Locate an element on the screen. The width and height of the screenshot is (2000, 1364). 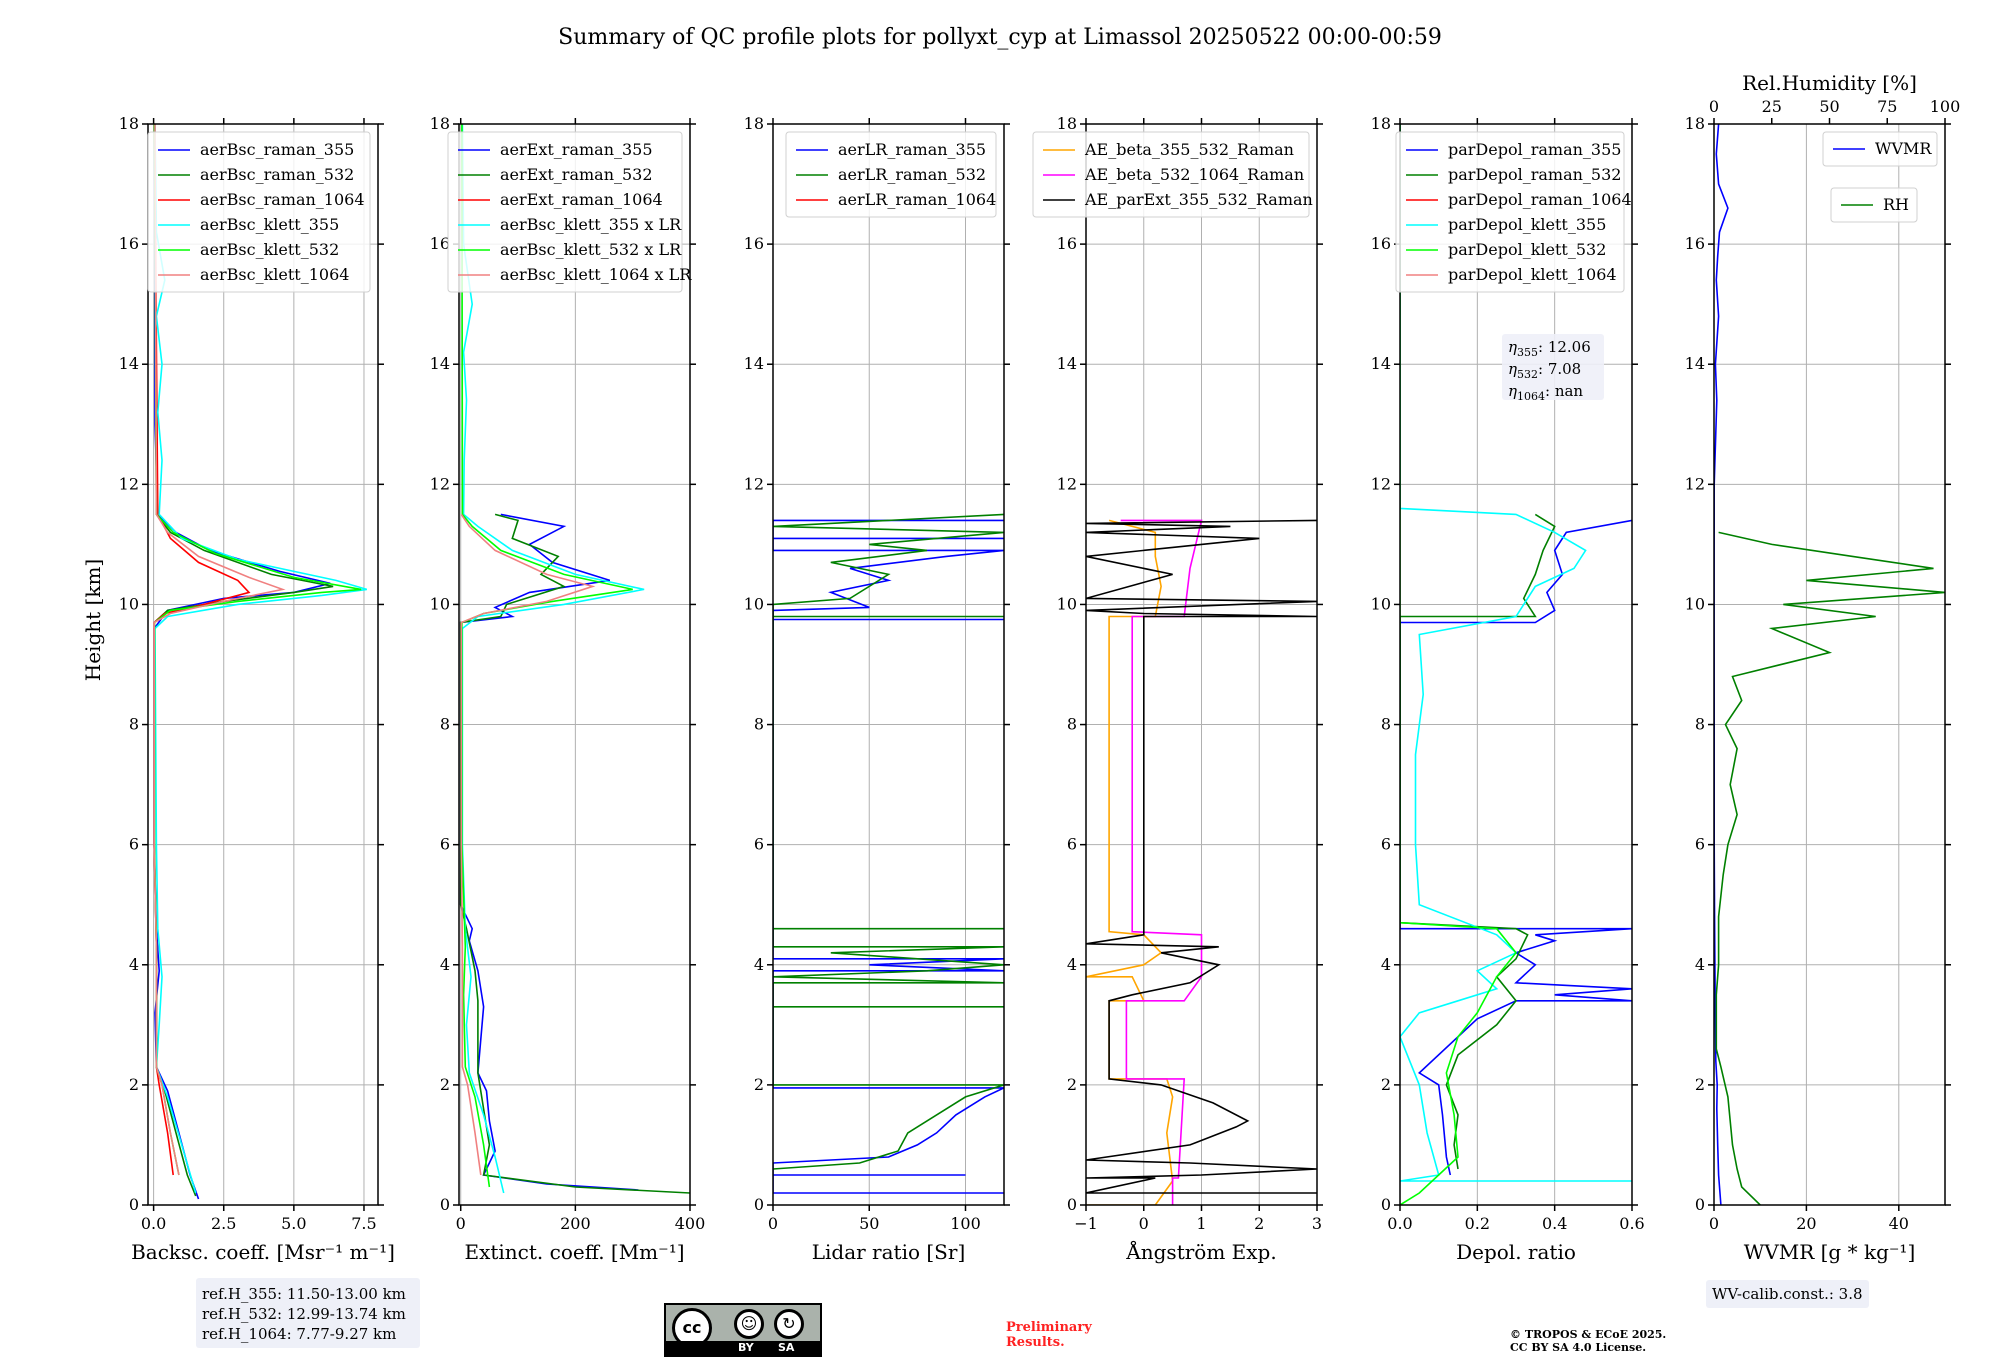
legend-label: aerBsc_klett_355 x LR is located at coordinates (591, 224).